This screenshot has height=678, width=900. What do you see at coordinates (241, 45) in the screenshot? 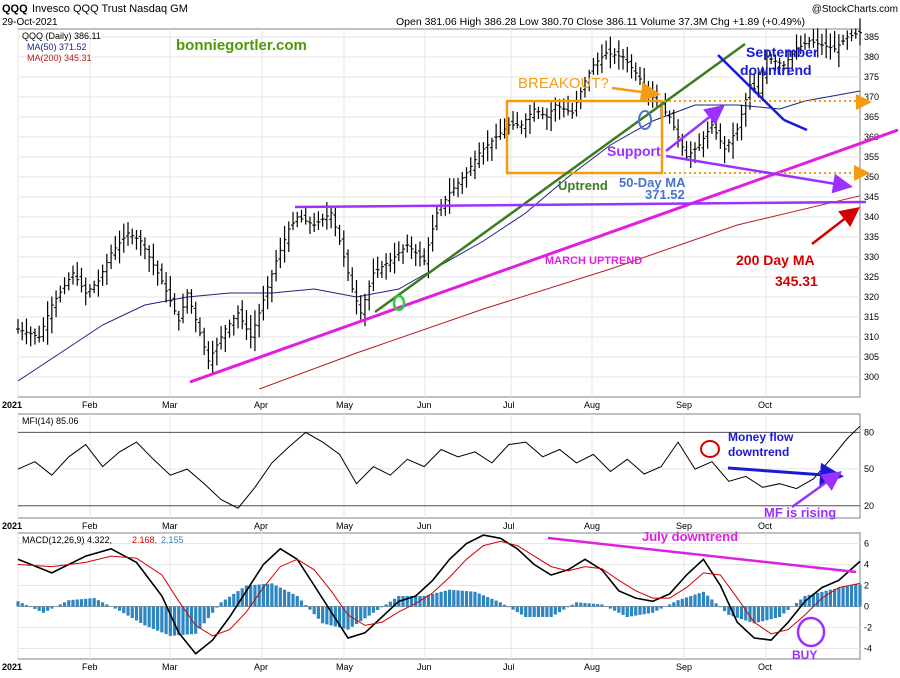
I see `watermark-url: bonniegortler.com` at bounding box center [241, 45].